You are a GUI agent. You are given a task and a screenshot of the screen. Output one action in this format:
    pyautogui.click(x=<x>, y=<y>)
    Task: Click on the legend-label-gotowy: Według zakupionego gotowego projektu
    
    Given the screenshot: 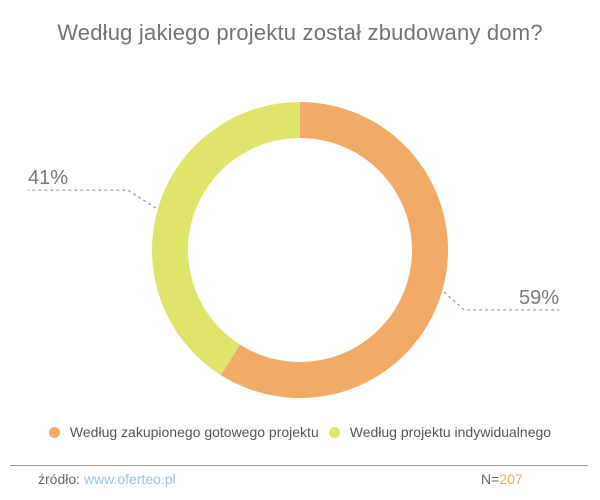 What is the action you would take?
    pyautogui.click(x=194, y=432)
    